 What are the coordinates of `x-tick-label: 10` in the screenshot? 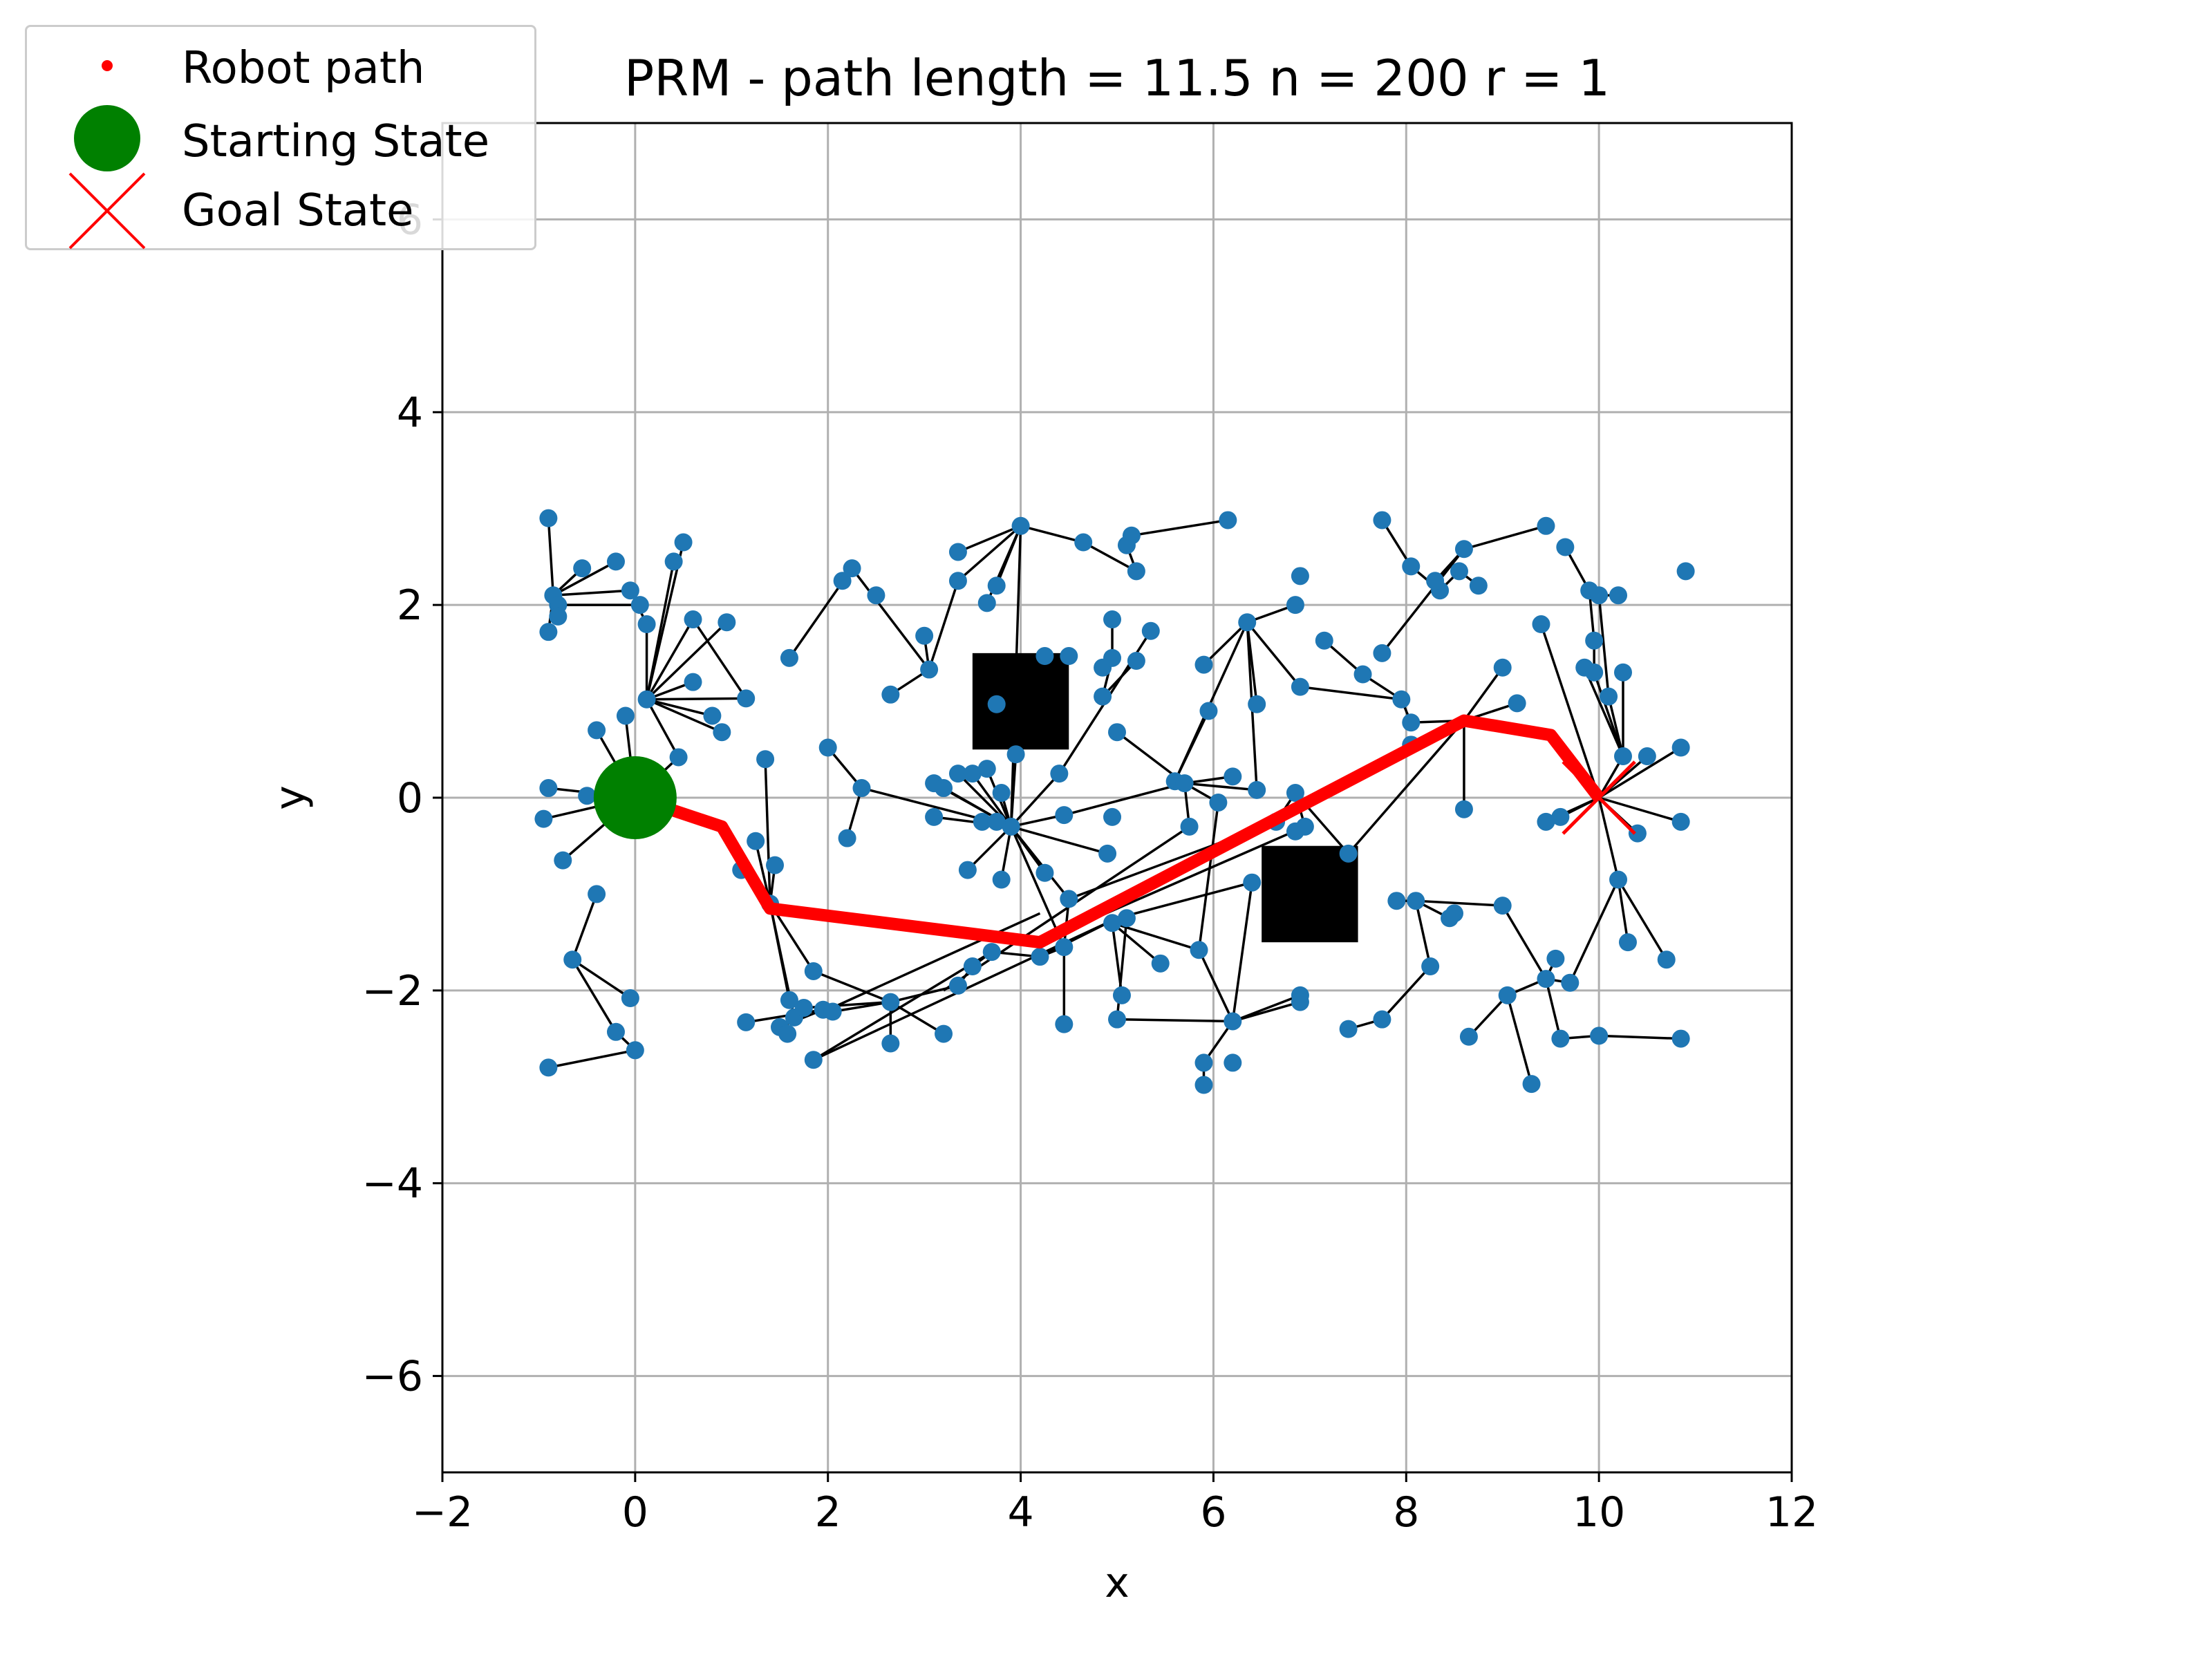 It's located at (1599, 1512).